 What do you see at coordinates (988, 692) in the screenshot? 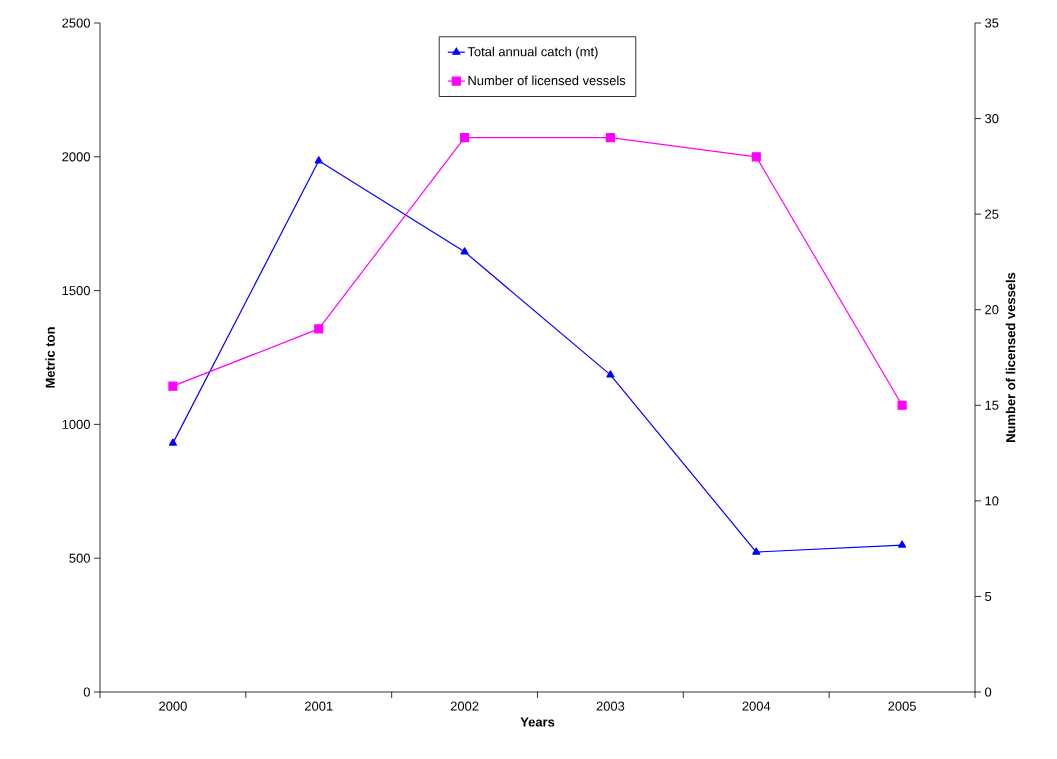
I see `y2-tick-label: 0` at bounding box center [988, 692].